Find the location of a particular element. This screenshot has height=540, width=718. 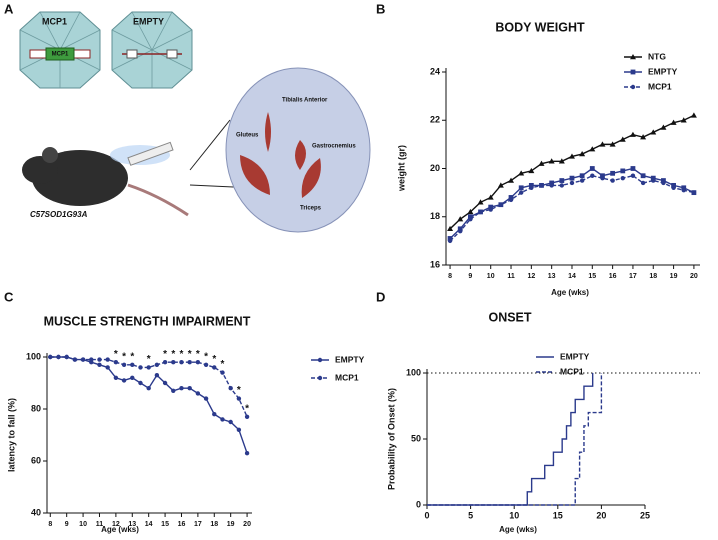

panel-label: A is located at coordinates (9, 8).